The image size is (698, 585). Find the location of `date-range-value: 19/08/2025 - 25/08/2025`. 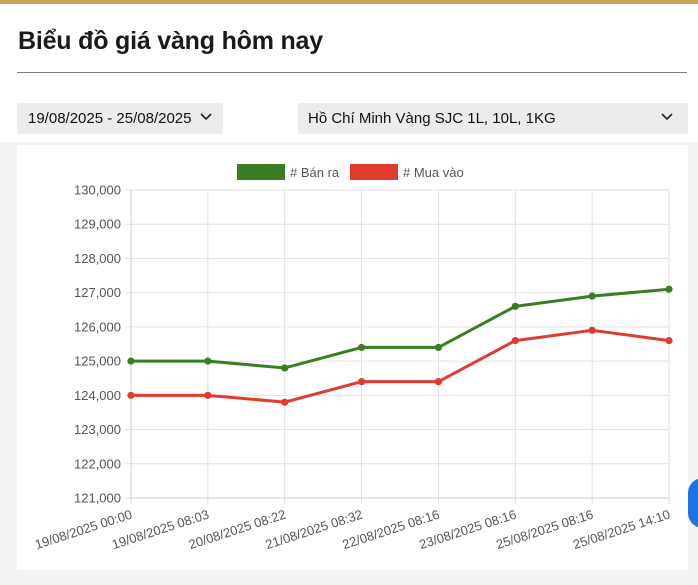

date-range-value: 19/08/2025 - 25/08/2025 is located at coordinates (110, 118).